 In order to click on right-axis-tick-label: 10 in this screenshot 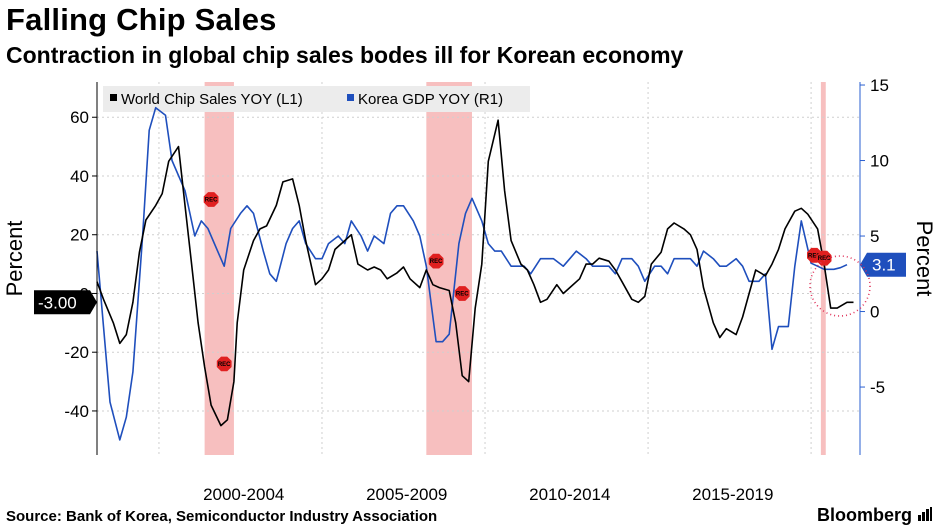, I will do `click(879, 161)`.